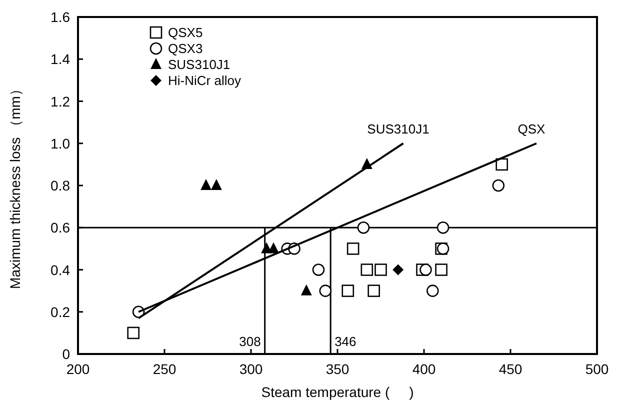 The width and height of the screenshot is (640, 409). Describe the element at coordinates (205, 80) in the screenshot. I see `legend-label: Hi-NiCr alloy` at that location.